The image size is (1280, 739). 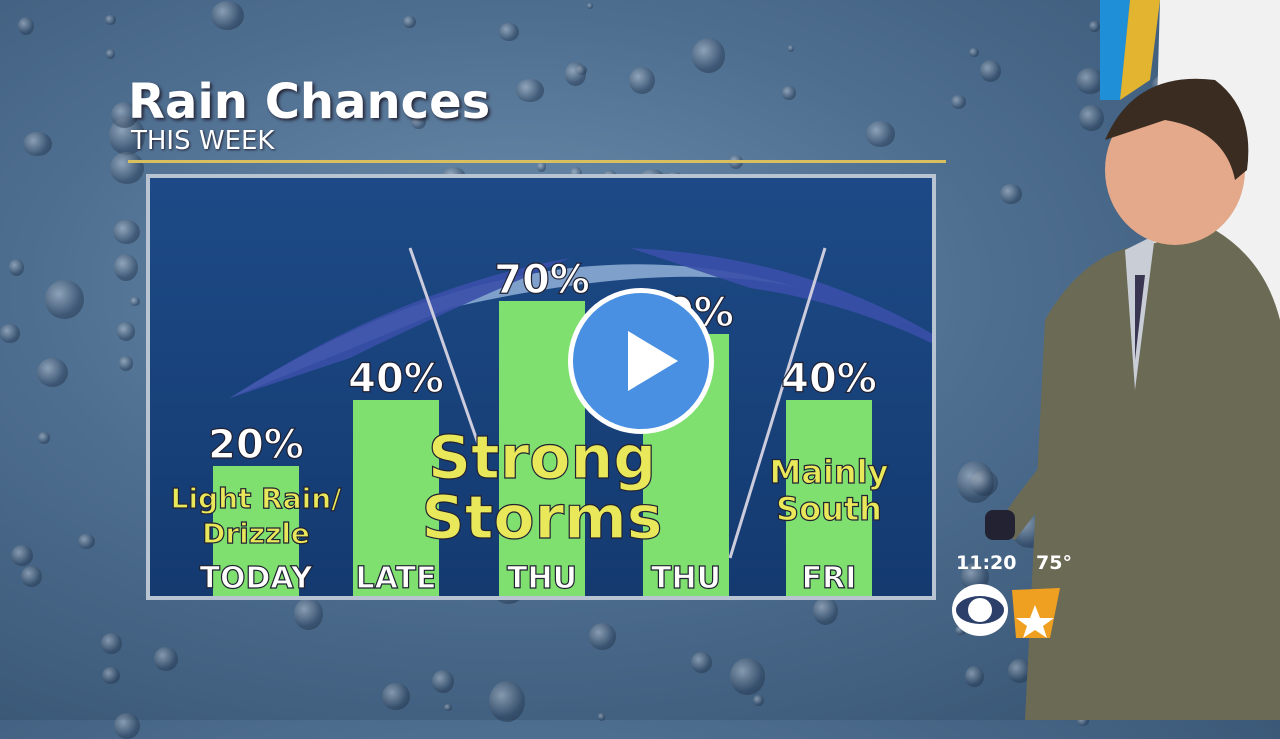 What do you see at coordinates (257, 498) in the screenshot?
I see `annotation: Light Rain/` at bounding box center [257, 498].